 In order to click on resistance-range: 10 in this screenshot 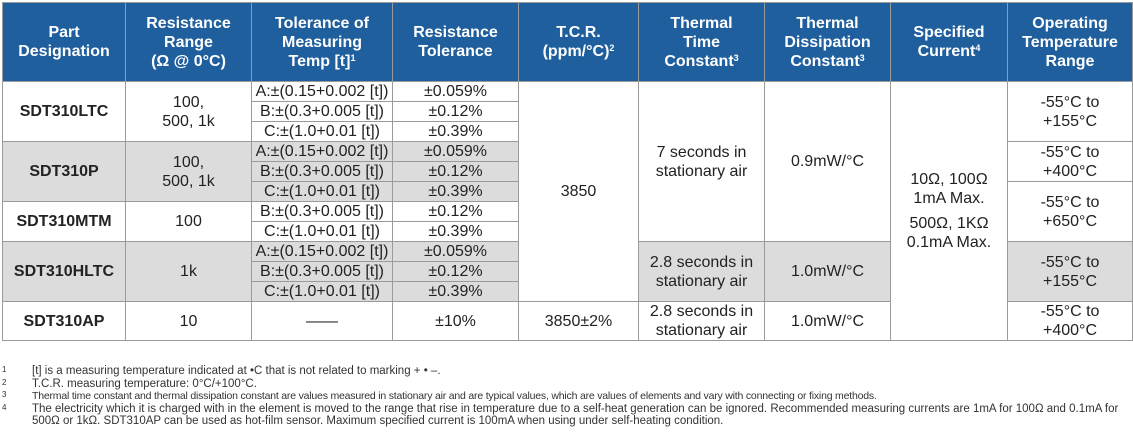, I will do `click(188, 321)`.